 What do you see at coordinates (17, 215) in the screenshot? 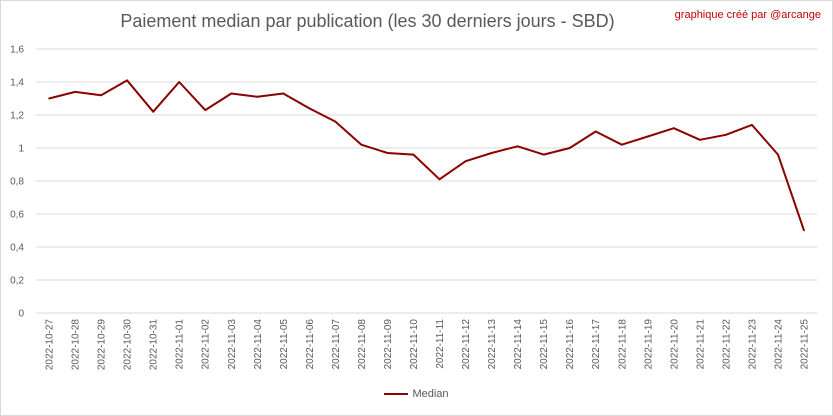
I see `y-tick-label: 0,6` at bounding box center [17, 215].